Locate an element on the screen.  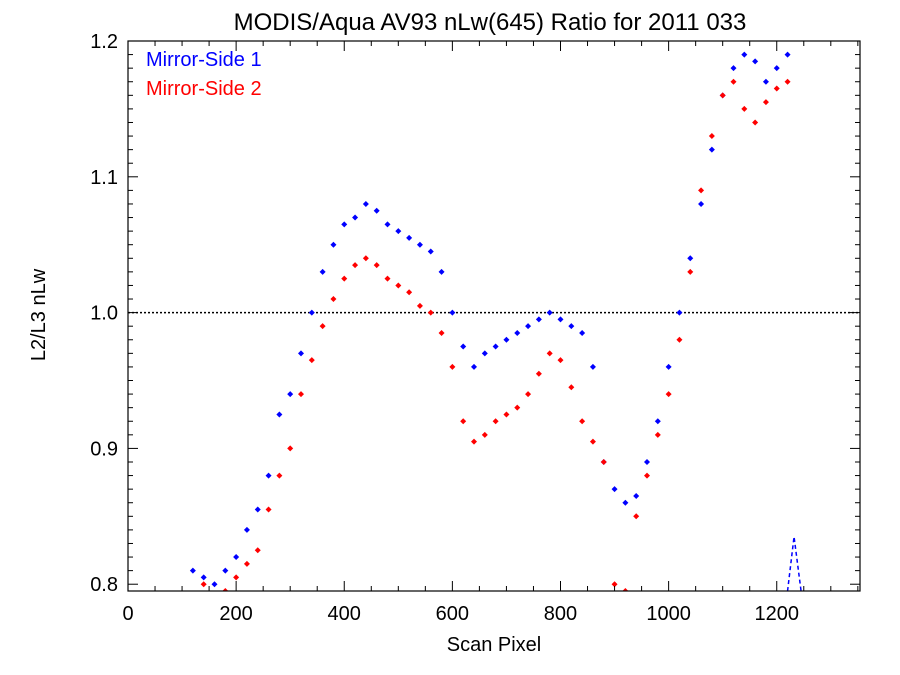
x-tick-label: 400 is located at coordinates (344, 614).